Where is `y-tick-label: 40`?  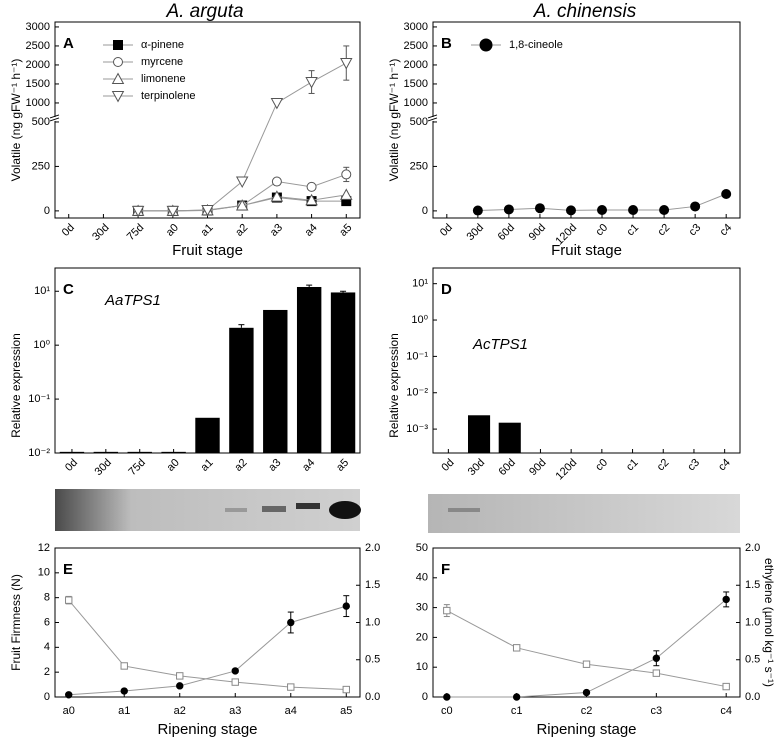
y-tick-label: 40 is located at coordinates (422, 578).